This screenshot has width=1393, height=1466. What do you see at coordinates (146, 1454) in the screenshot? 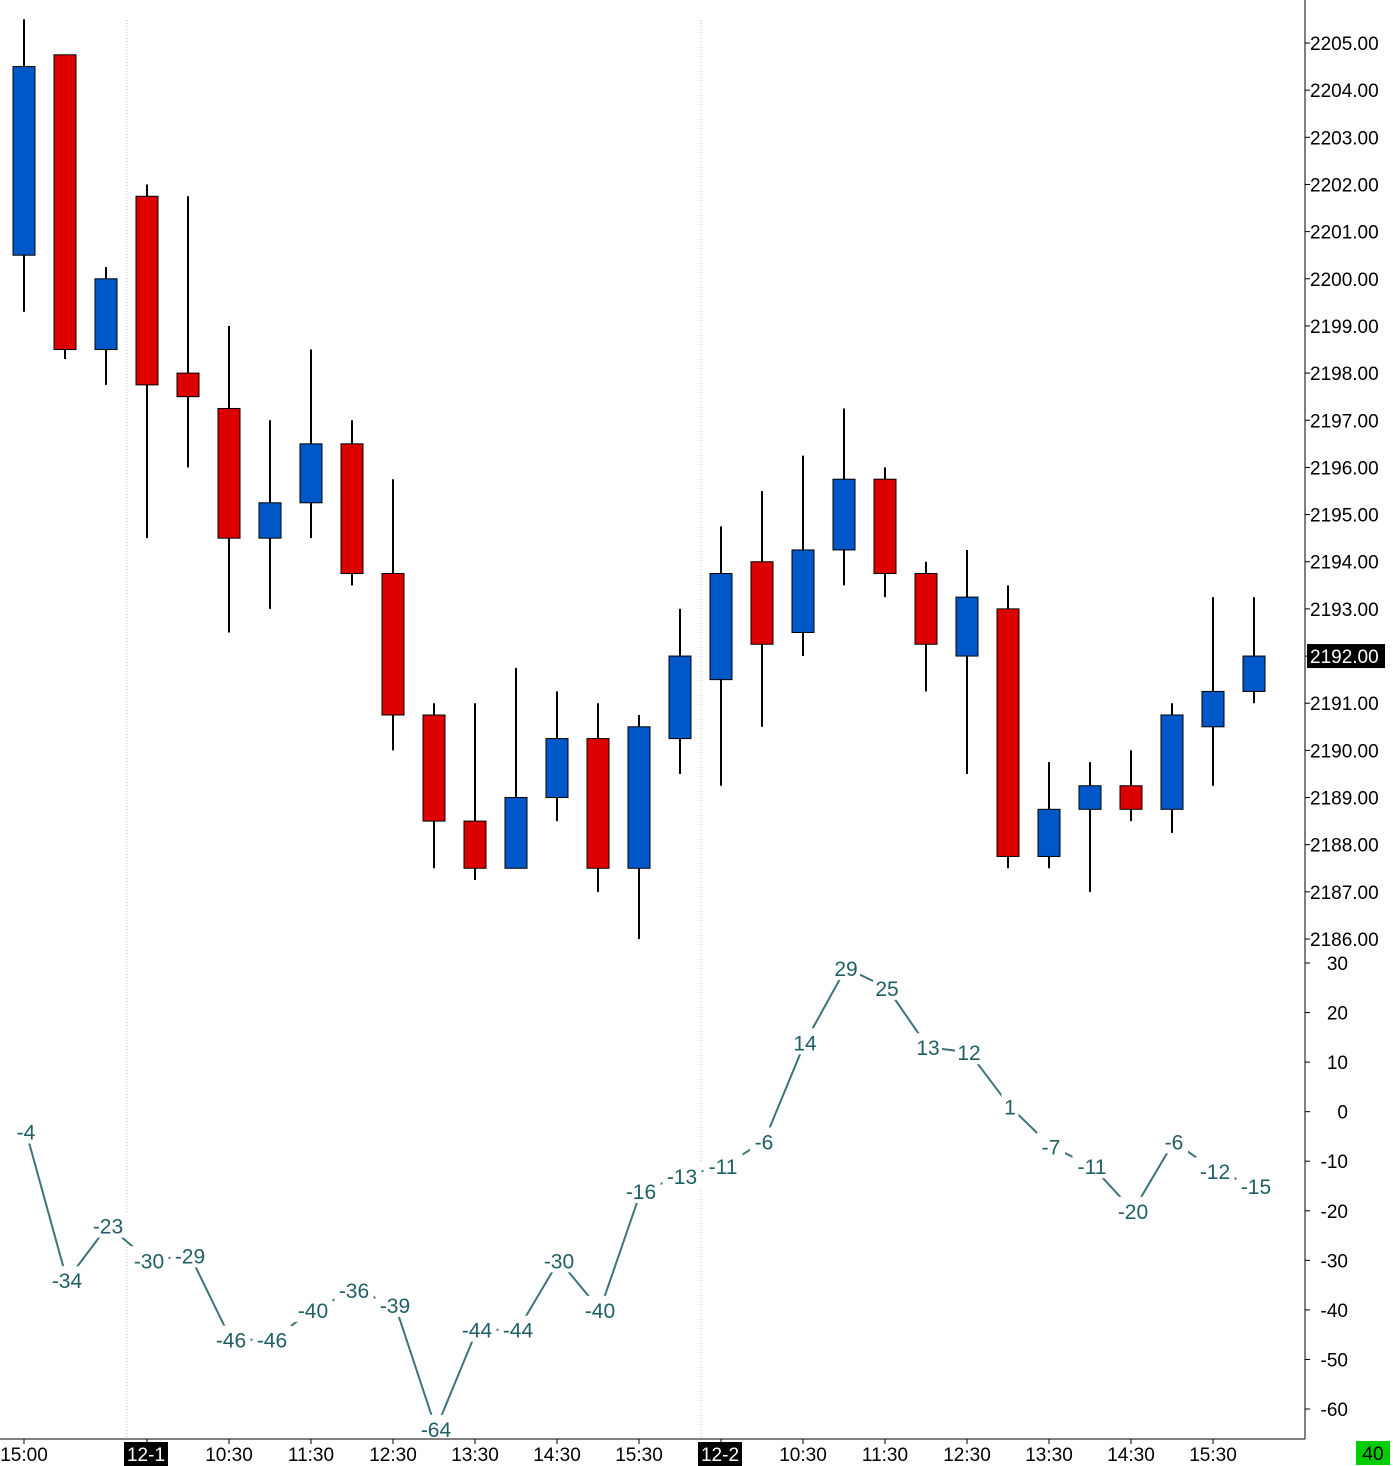
I see `date-marker` at bounding box center [146, 1454].